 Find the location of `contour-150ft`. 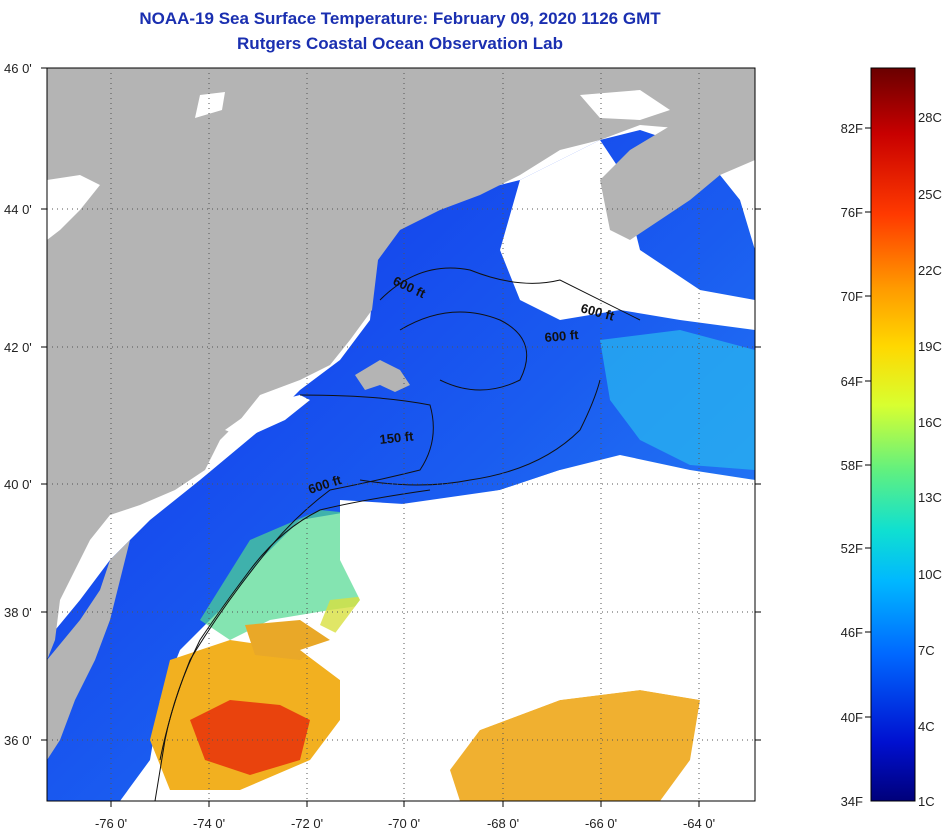

contour-150ft is located at coordinates (296, 577).